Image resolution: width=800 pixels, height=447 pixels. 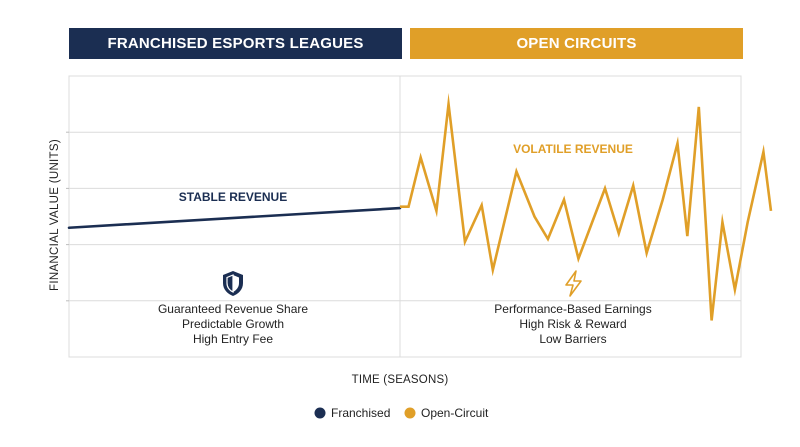 I want to click on open-feature-1: Performance-Based Earnings, so click(x=572, y=309).